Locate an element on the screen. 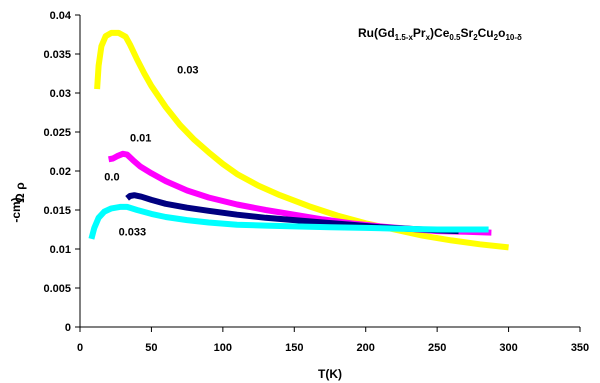 This screenshot has width=600, height=383. chart-title-part: o is located at coordinates (501, 33).